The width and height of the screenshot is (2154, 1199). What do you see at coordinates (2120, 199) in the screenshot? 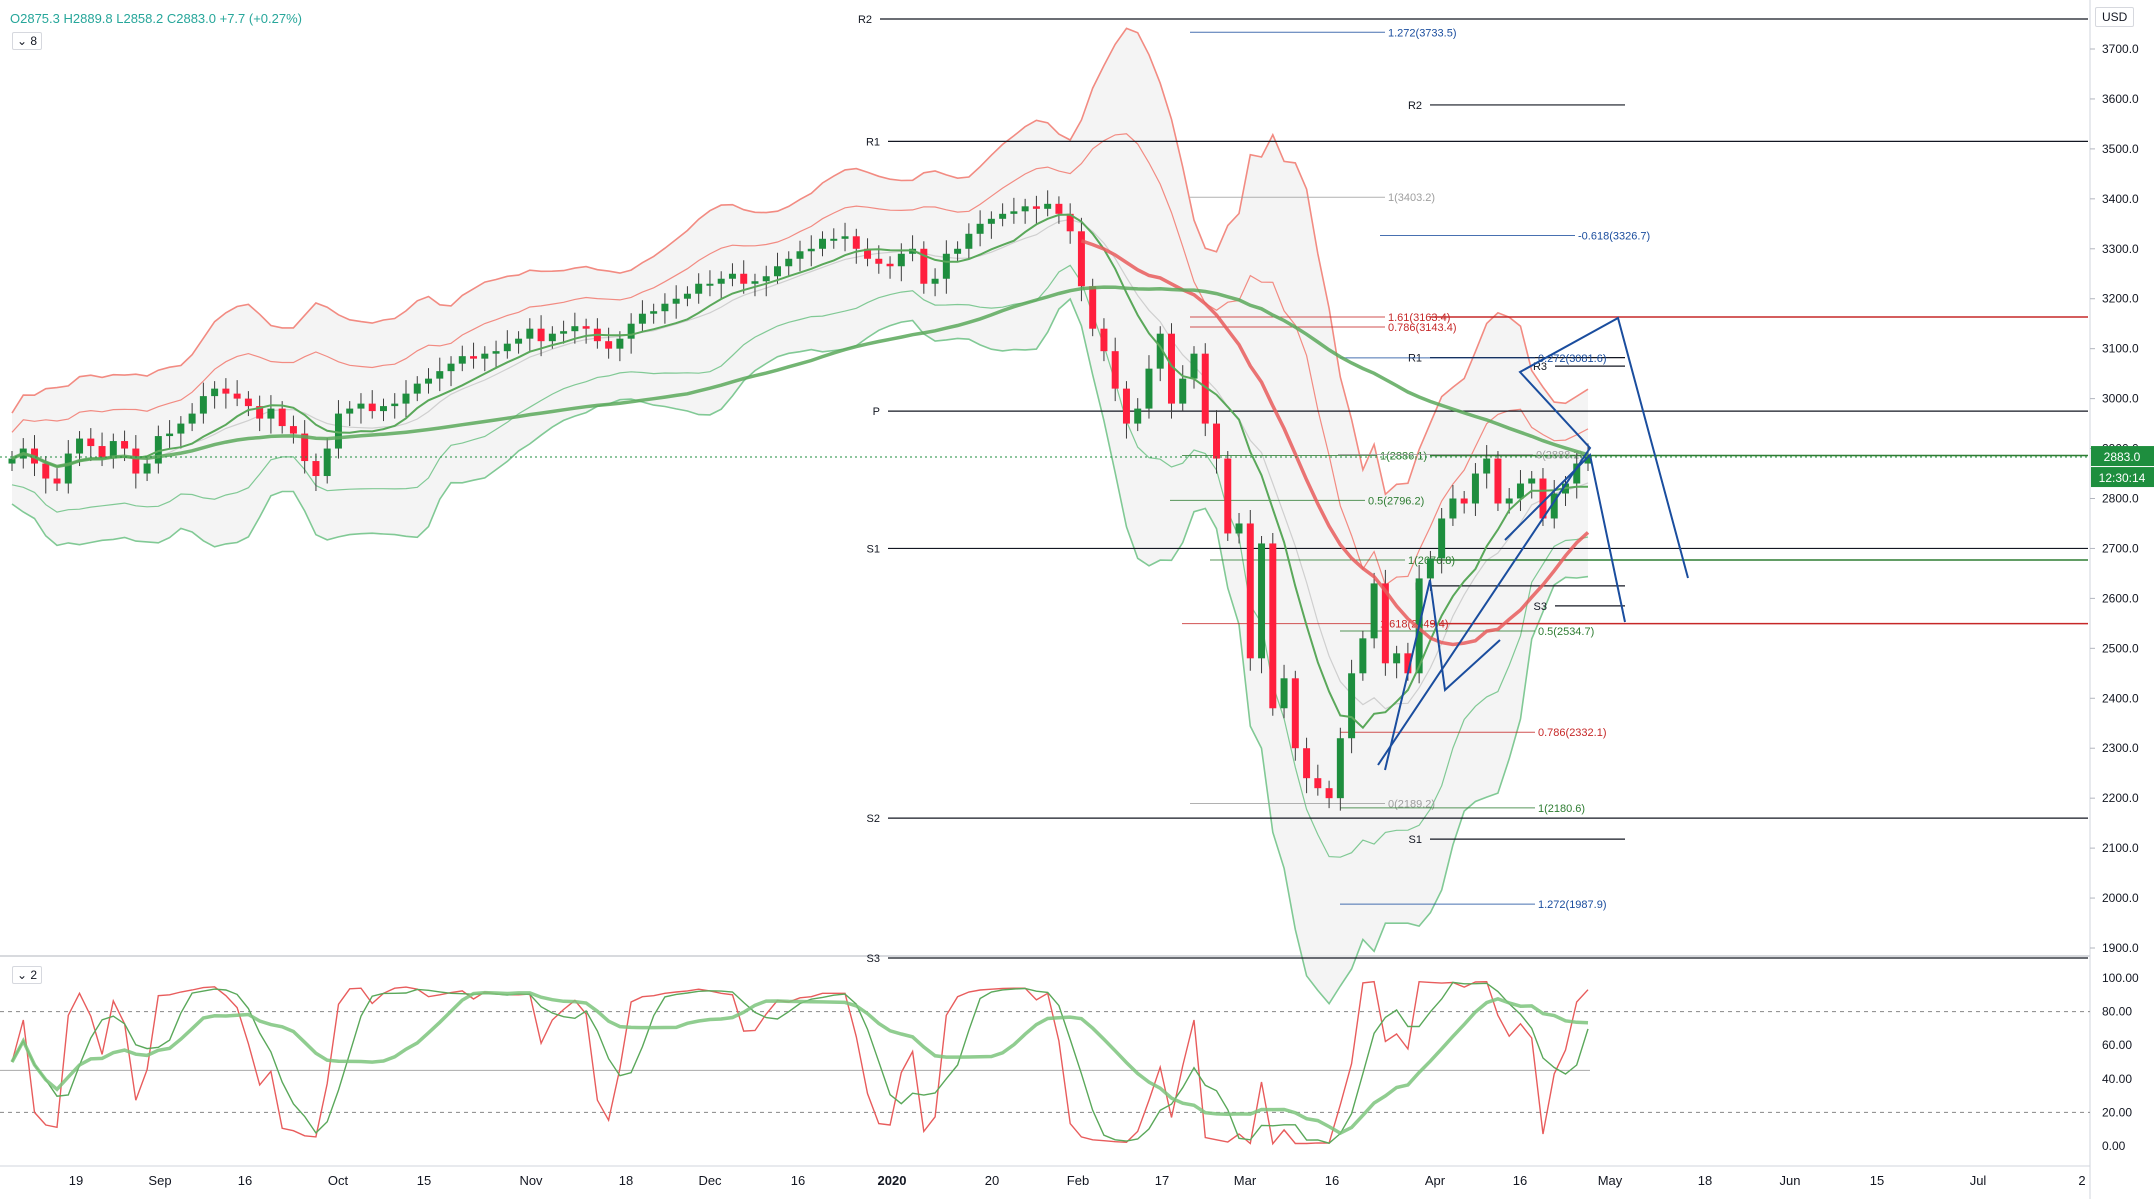
I see `price-tick-label: 3400.0` at bounding box center [2120, 199].